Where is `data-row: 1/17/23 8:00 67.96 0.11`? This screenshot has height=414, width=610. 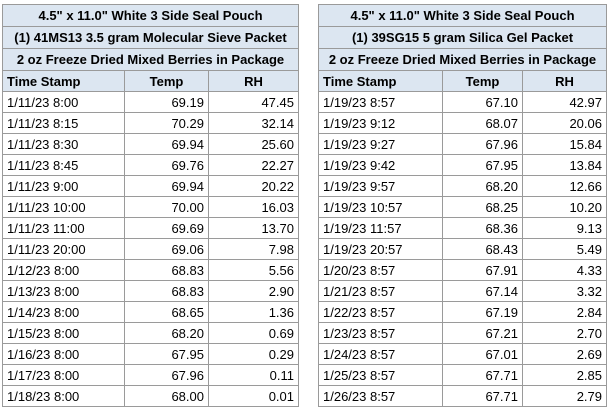
data-row: 1/17/23 8:00 67.96 0.11 is located at coordinates (150, 375).